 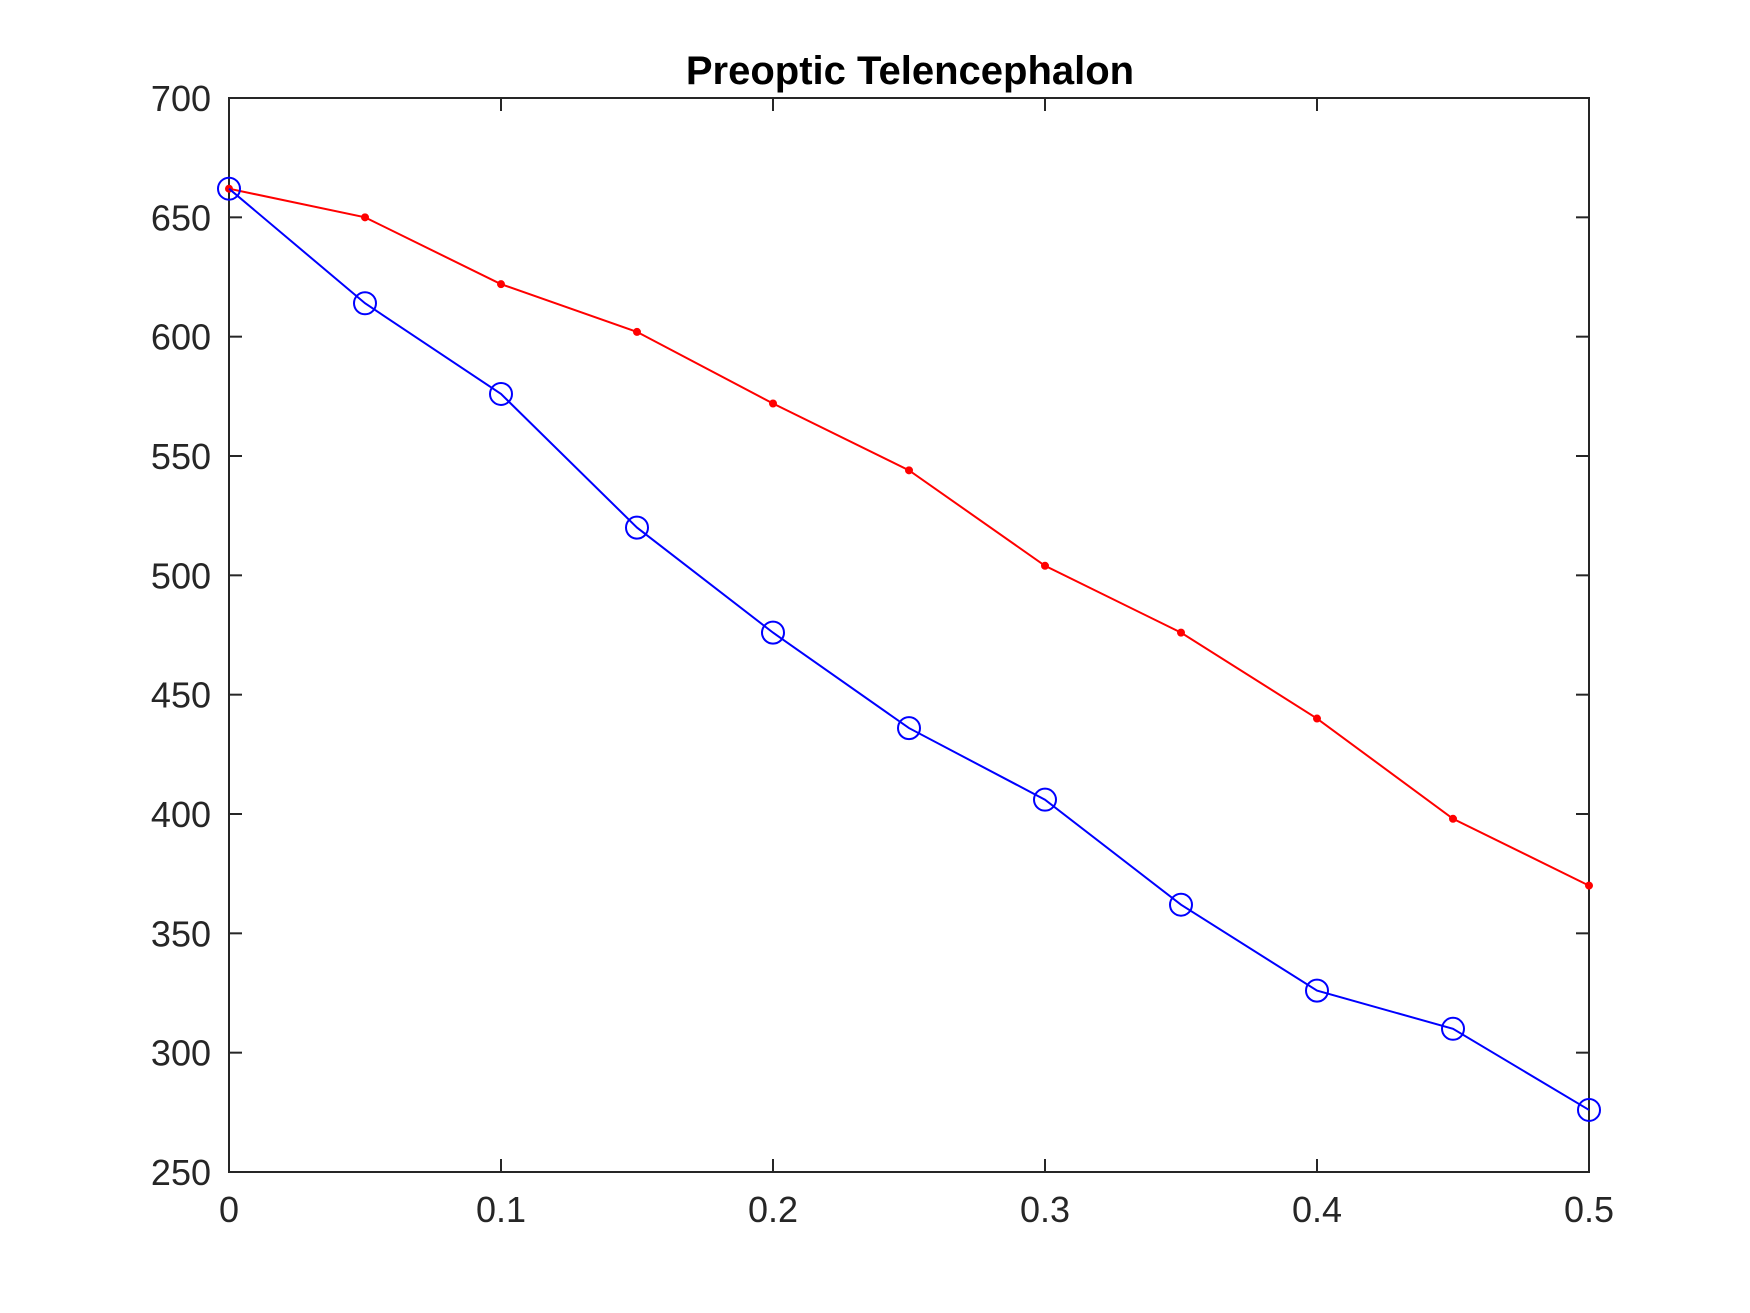 I want to click on y-tick-label: 550, so click(x=181, y=456).